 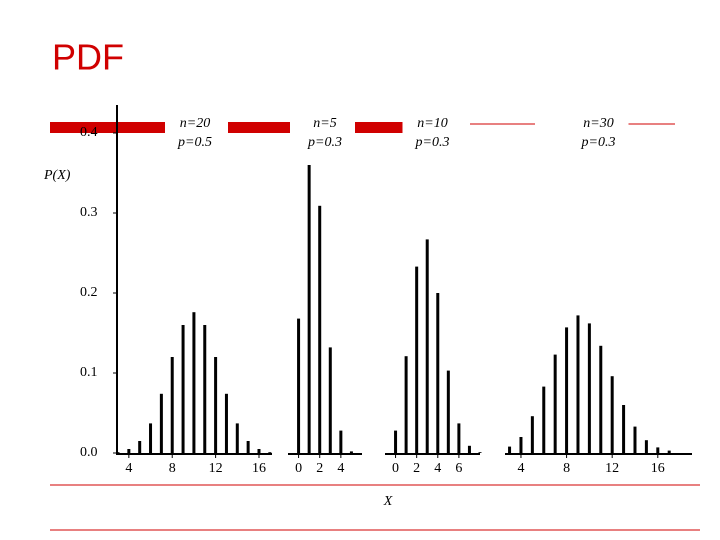 I want to click on y-tick-label: 0.2, so click(x=89, y=292).